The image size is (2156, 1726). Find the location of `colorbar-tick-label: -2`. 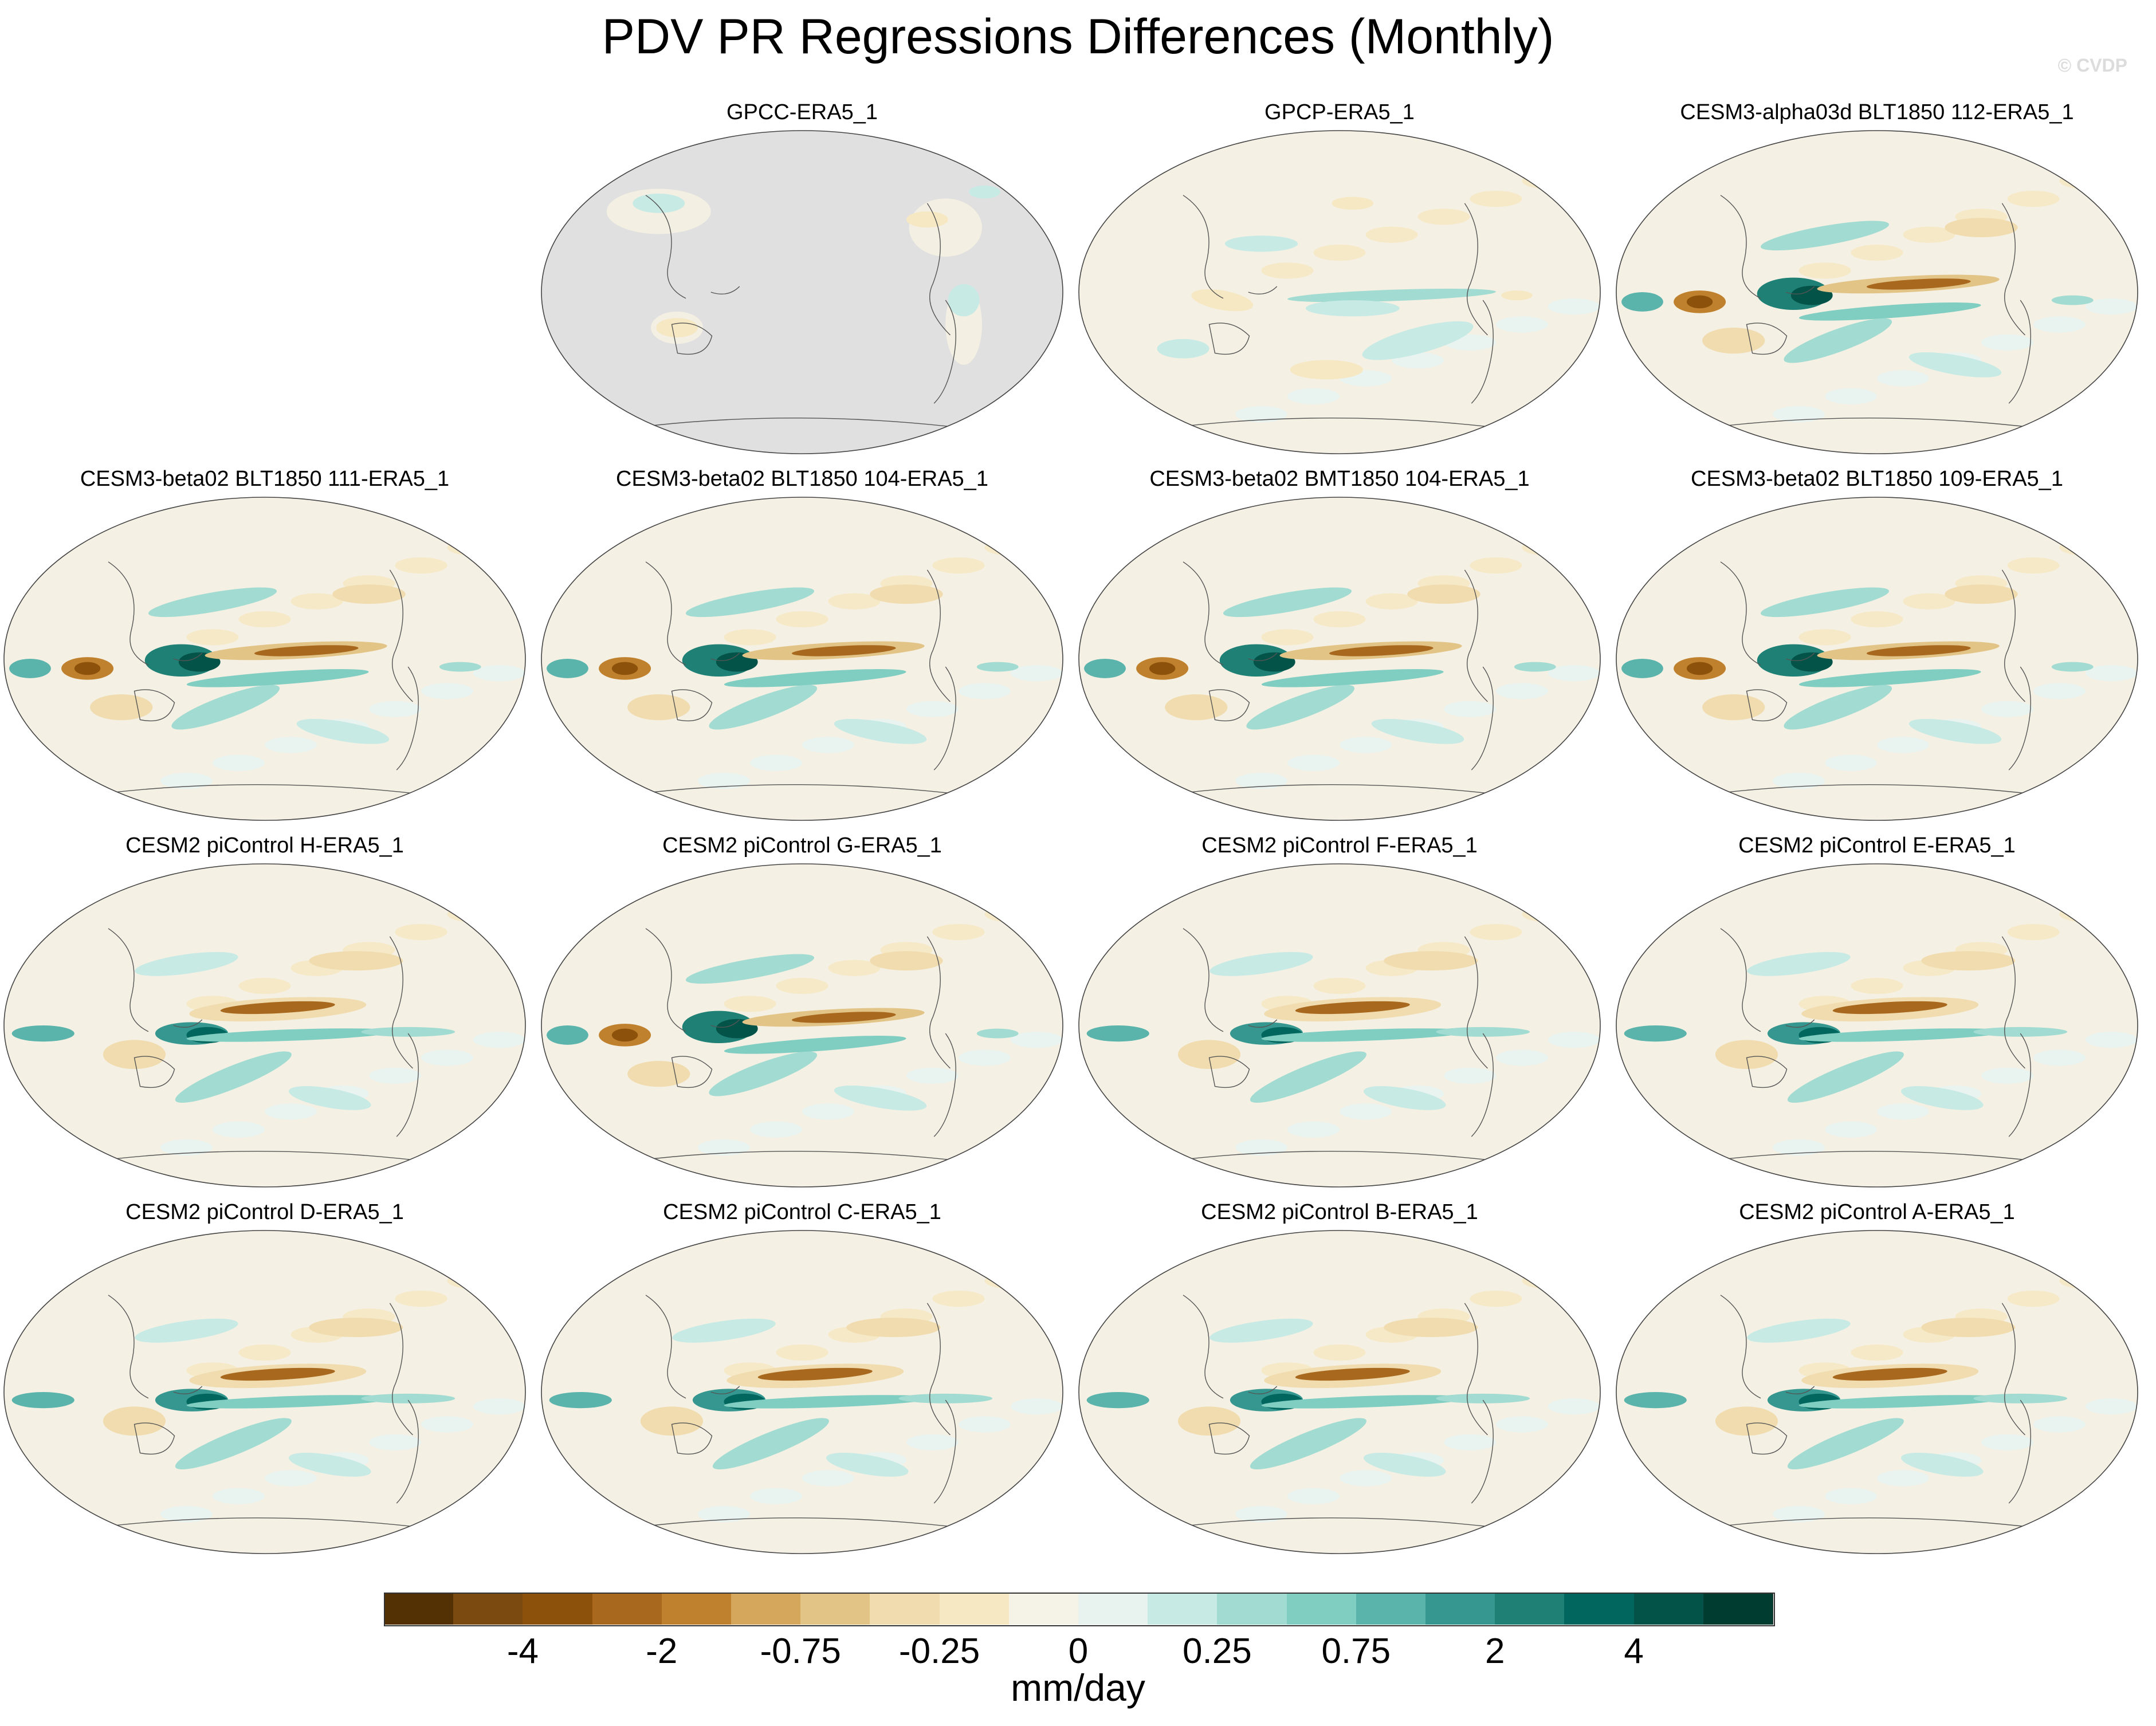

colorbar-tick-label: -2 is located at coordinates (662, 1651).